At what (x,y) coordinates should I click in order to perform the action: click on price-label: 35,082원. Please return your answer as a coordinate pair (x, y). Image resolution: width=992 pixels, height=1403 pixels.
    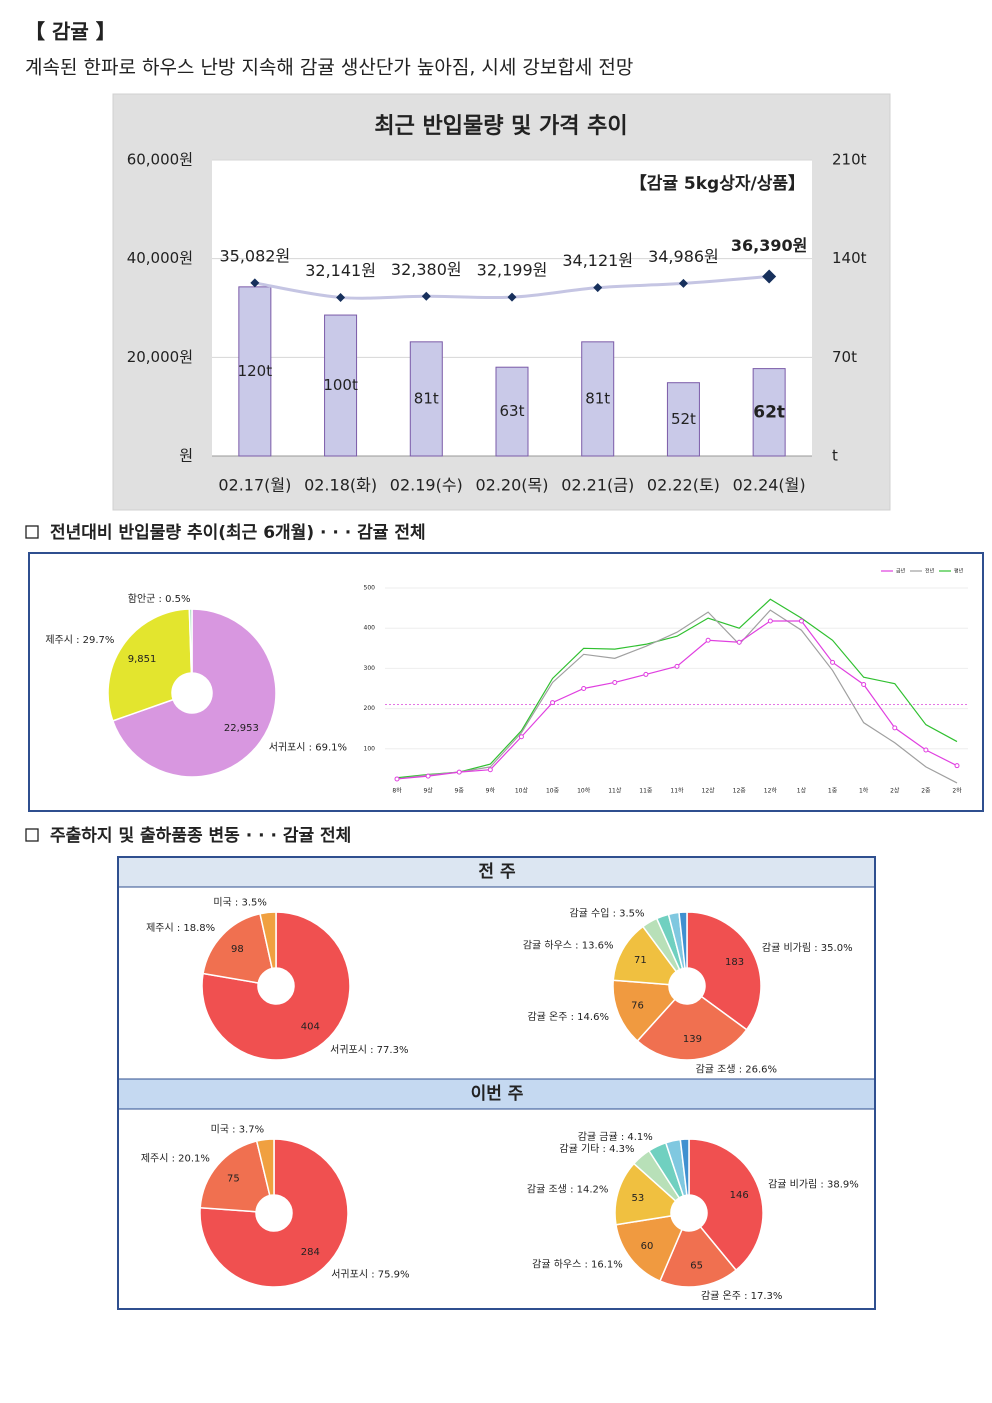
    Looking at the image, I should click on (254, 255).